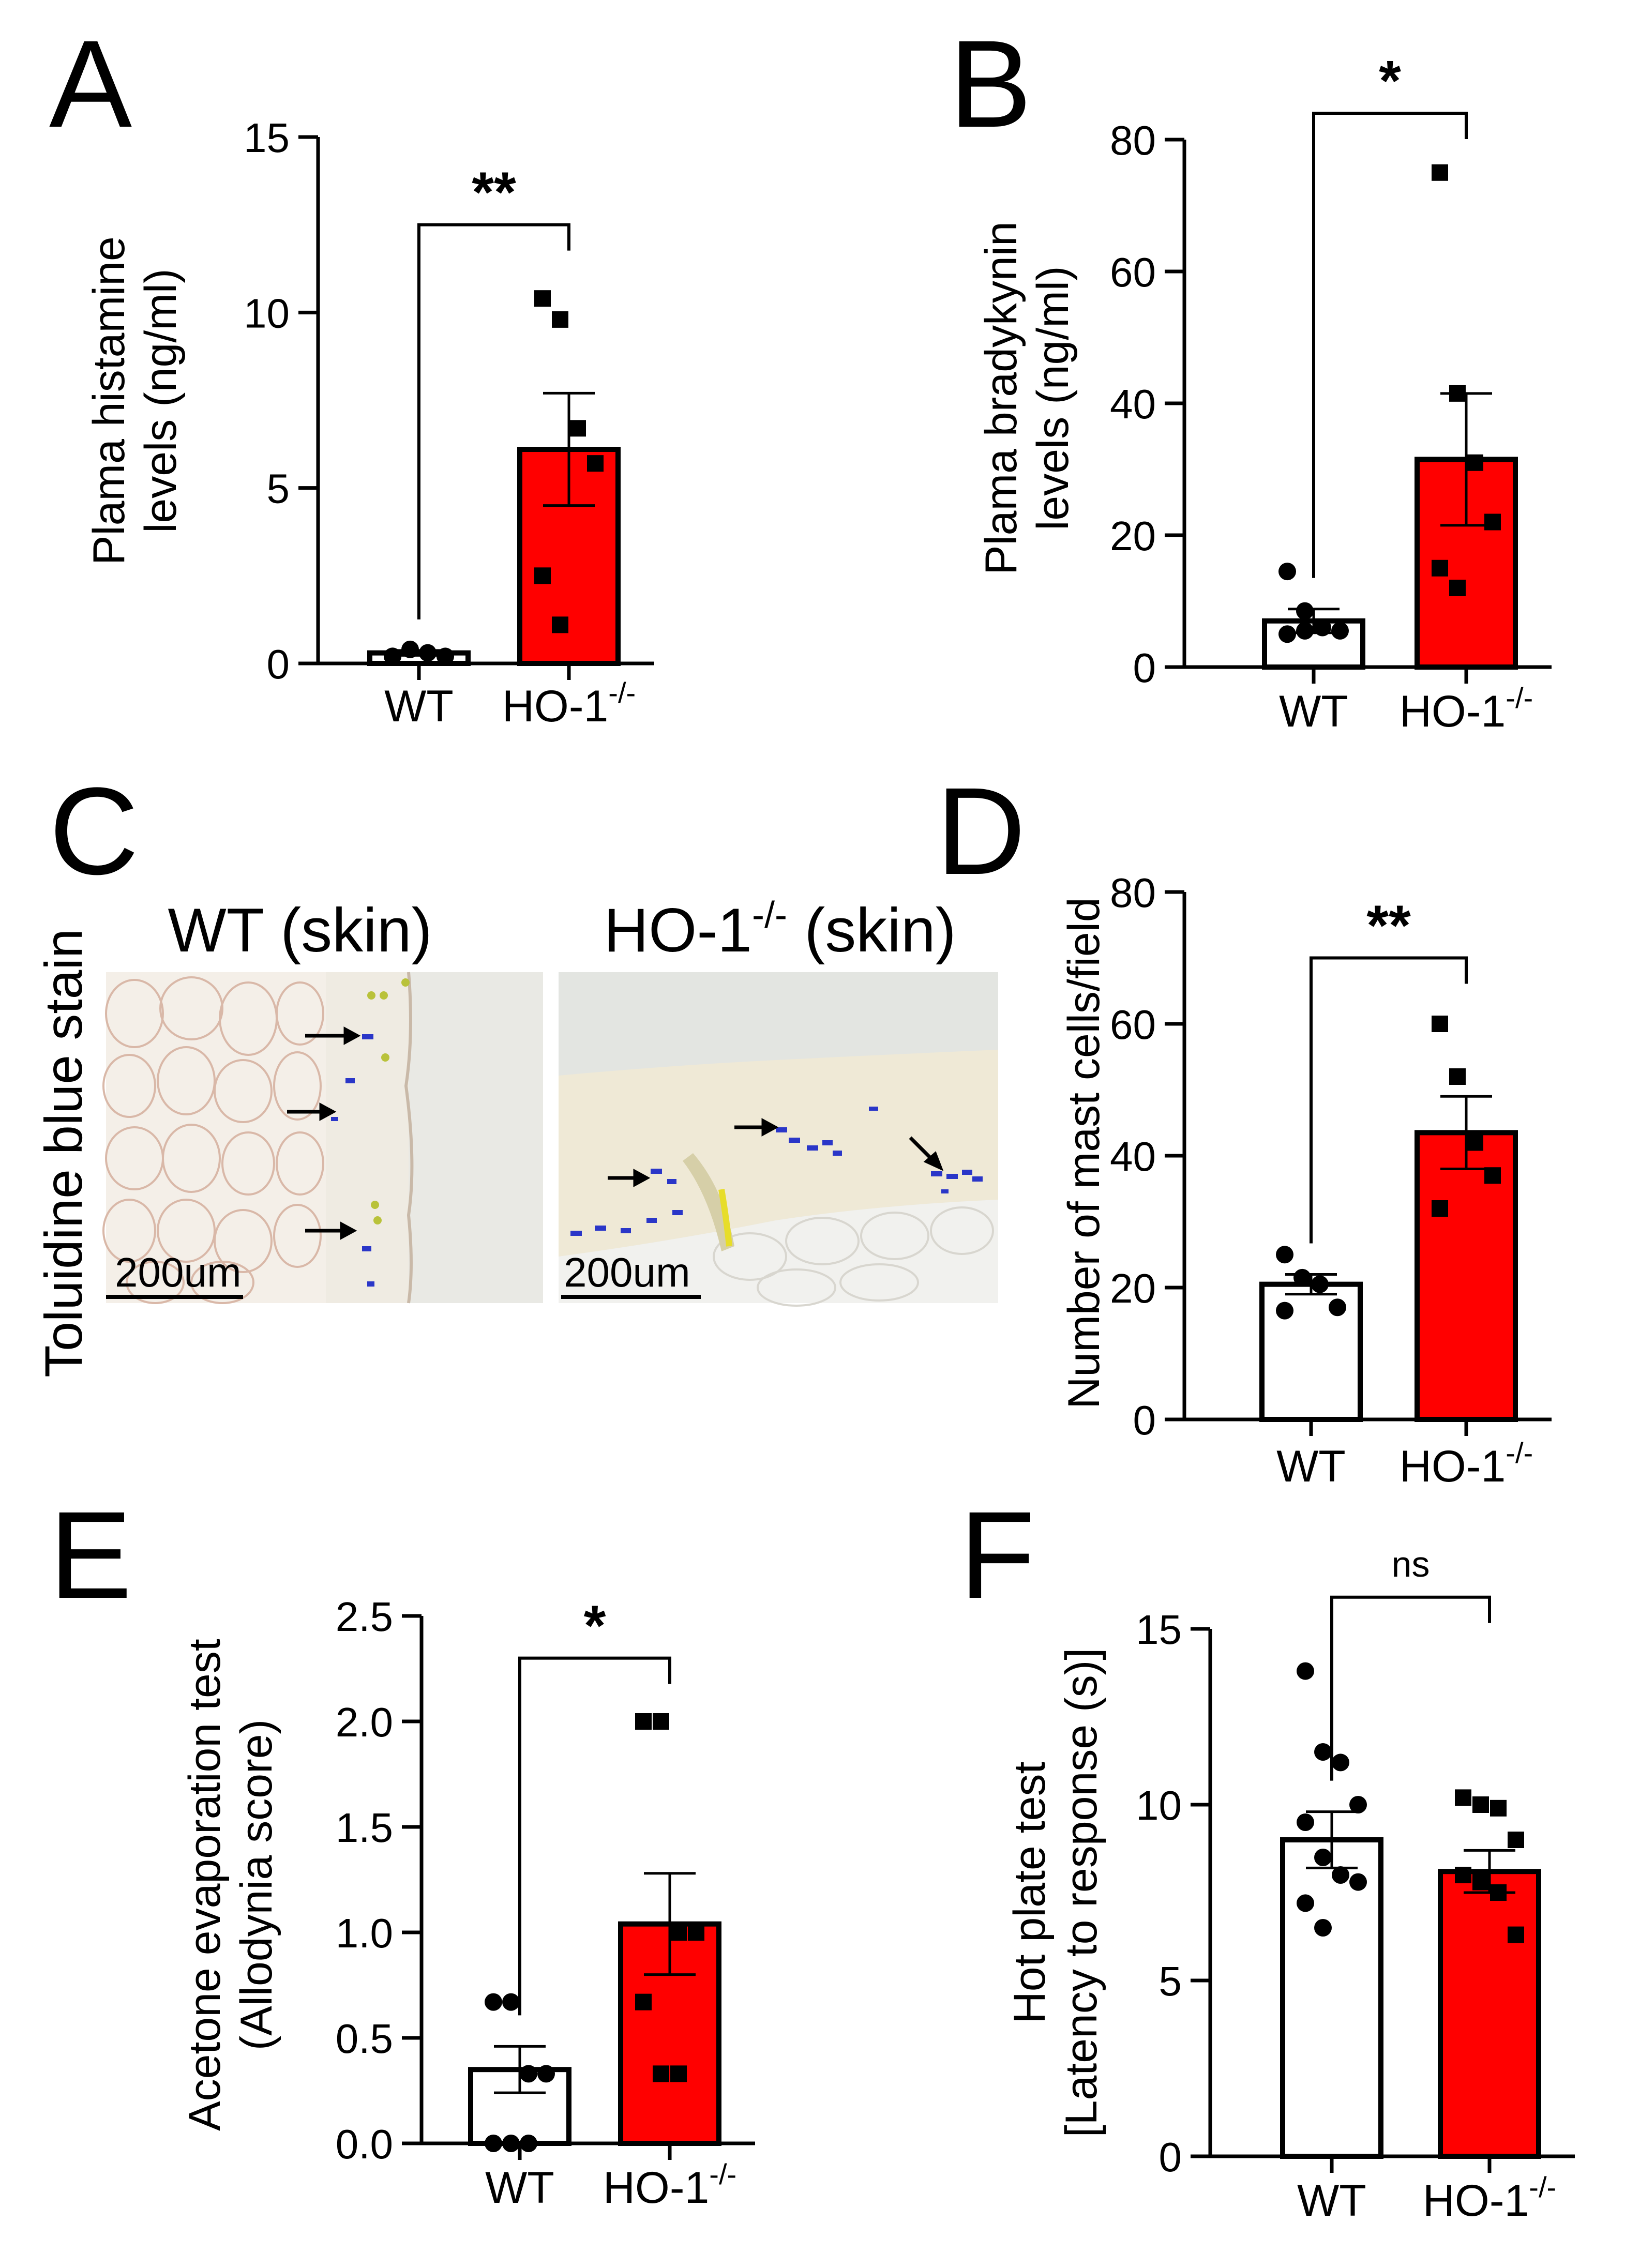  What do you see at coordinates (1144, 668) in the screenshot?
I see `y-tick-label-b-0: 0` at bounding box center [1144, 668].